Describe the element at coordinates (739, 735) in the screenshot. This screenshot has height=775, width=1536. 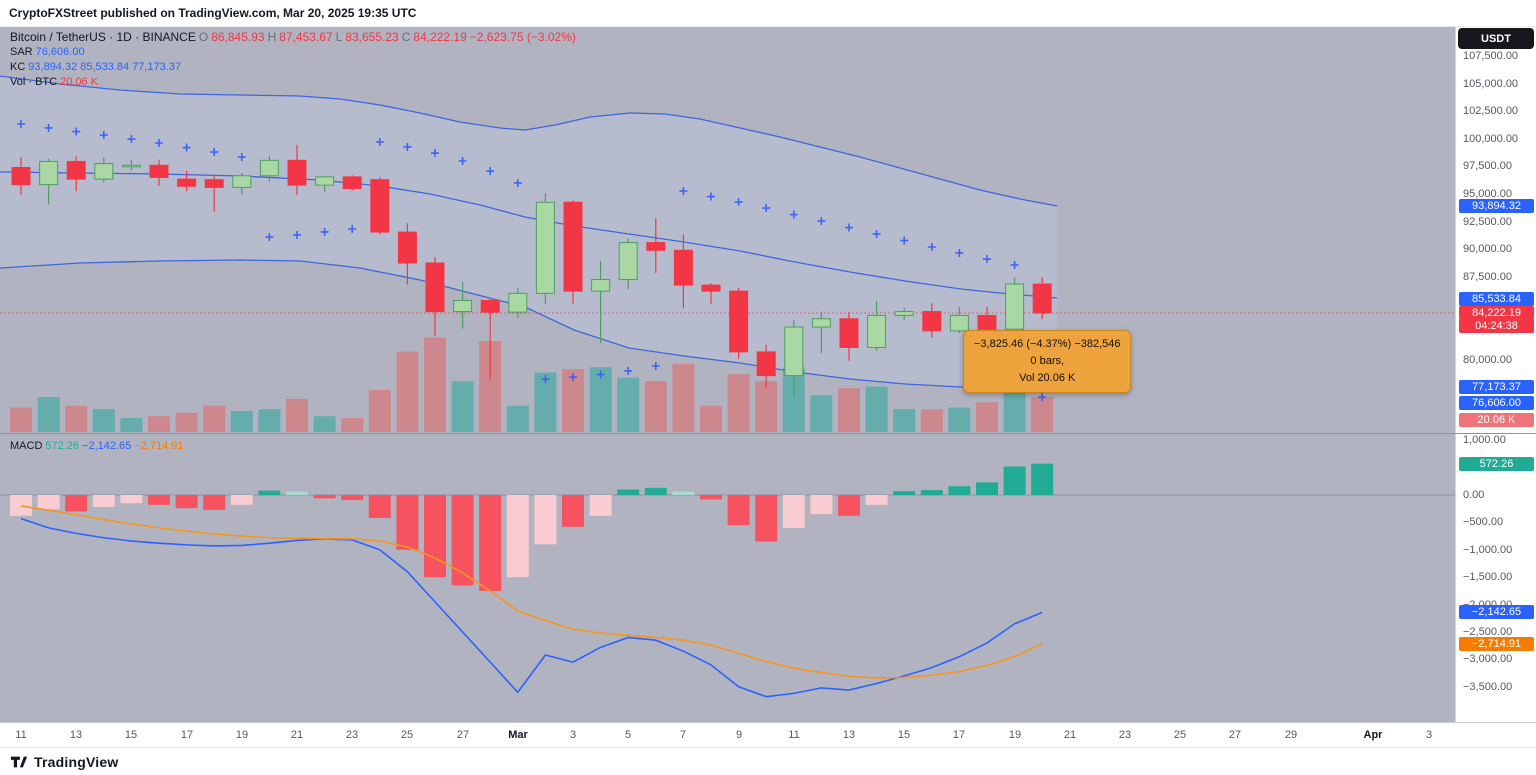
I see `time-axis-label: 9` at that location.